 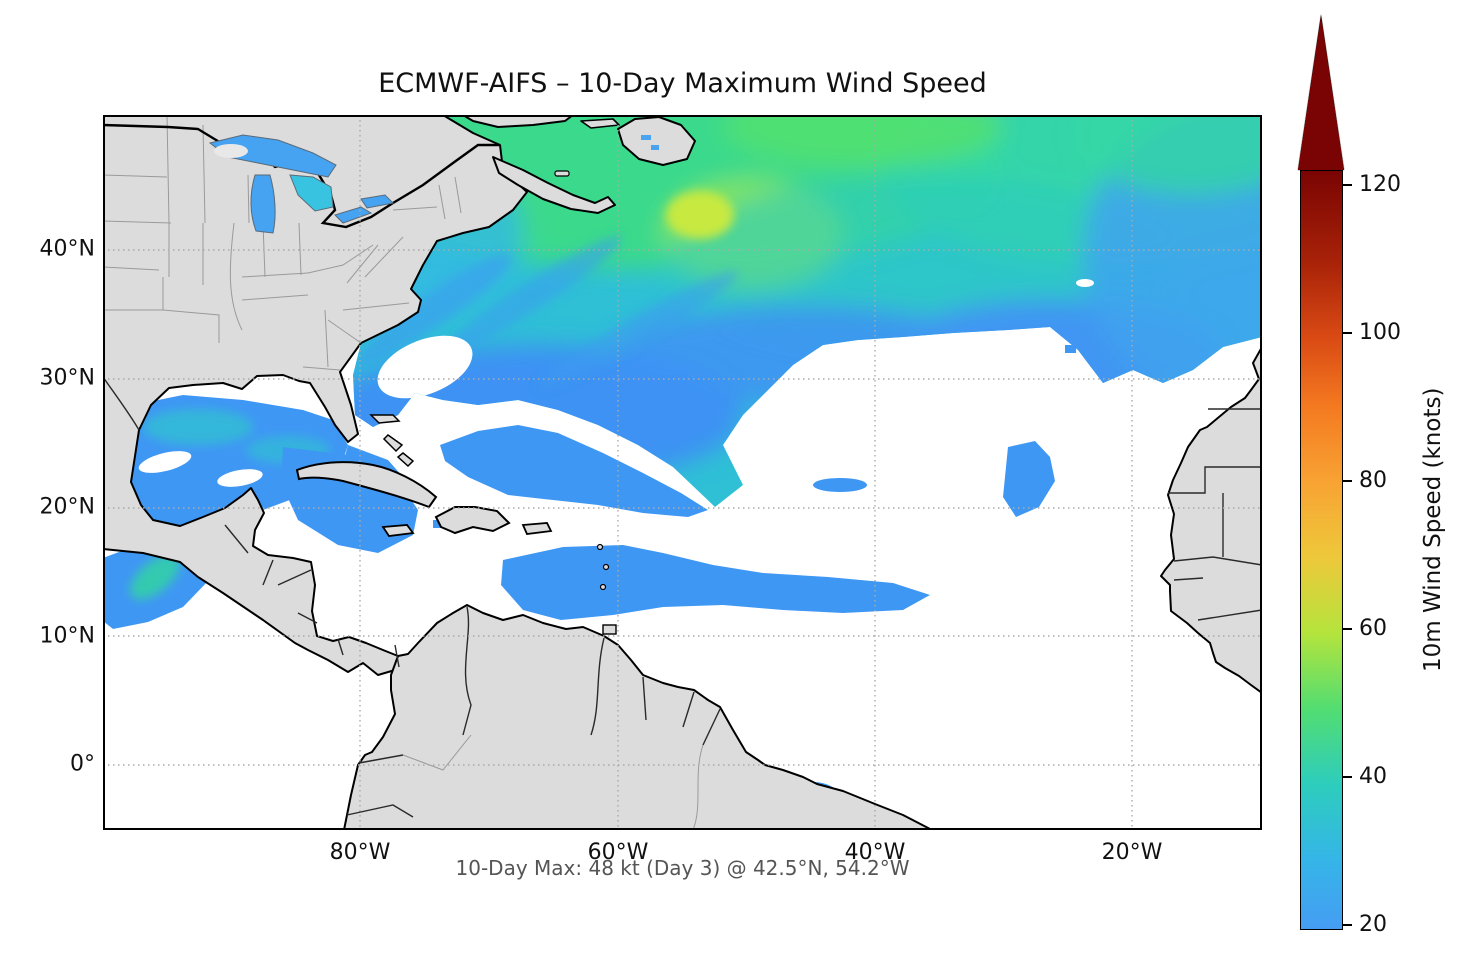 What do you see at coordinates (518, 121) in the screenshot?
I see `land-quebec-north-shore` at bounding box center [518, 121].